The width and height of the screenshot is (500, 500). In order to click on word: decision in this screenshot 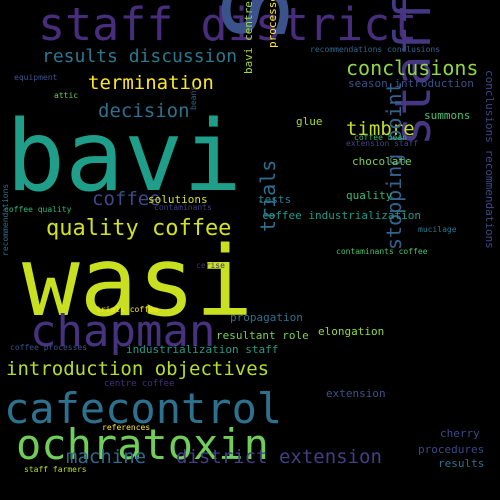, I will do `click(144, 111)`.